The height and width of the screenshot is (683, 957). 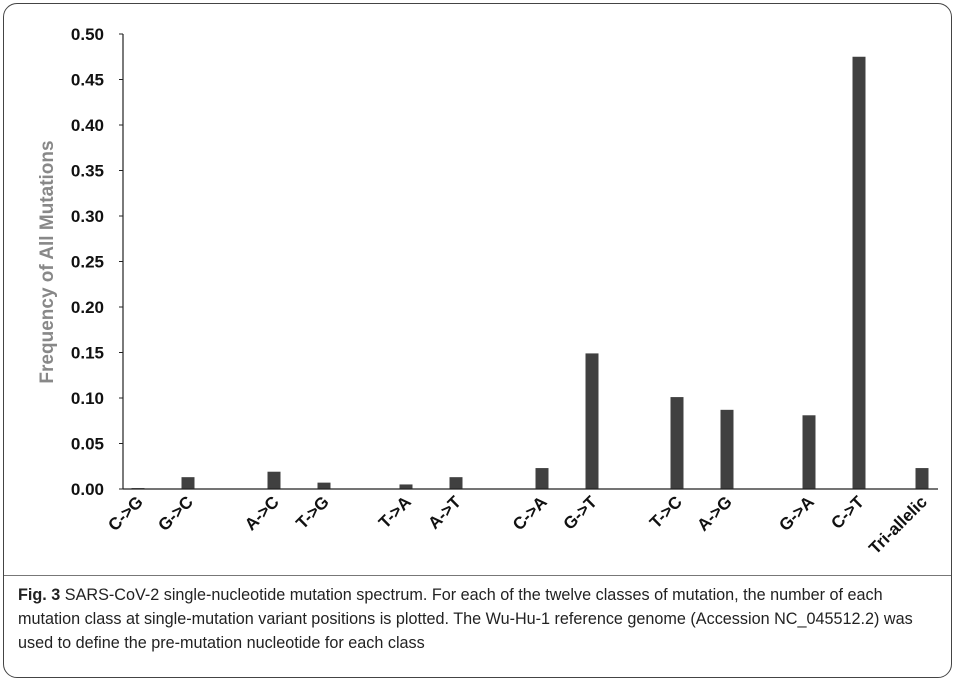 I want to click on x-tick-label: G->C, so click(x=175, y=513).